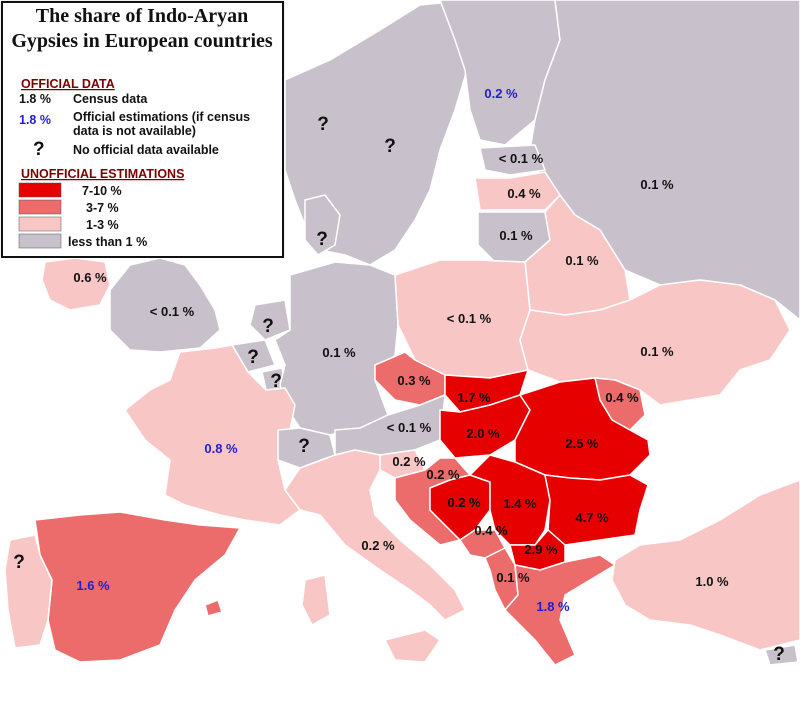 Image resolution: width=800 pixels, height=711 pixels. I want to click on share-label-romania: 2.5 %, so click(582, 443).